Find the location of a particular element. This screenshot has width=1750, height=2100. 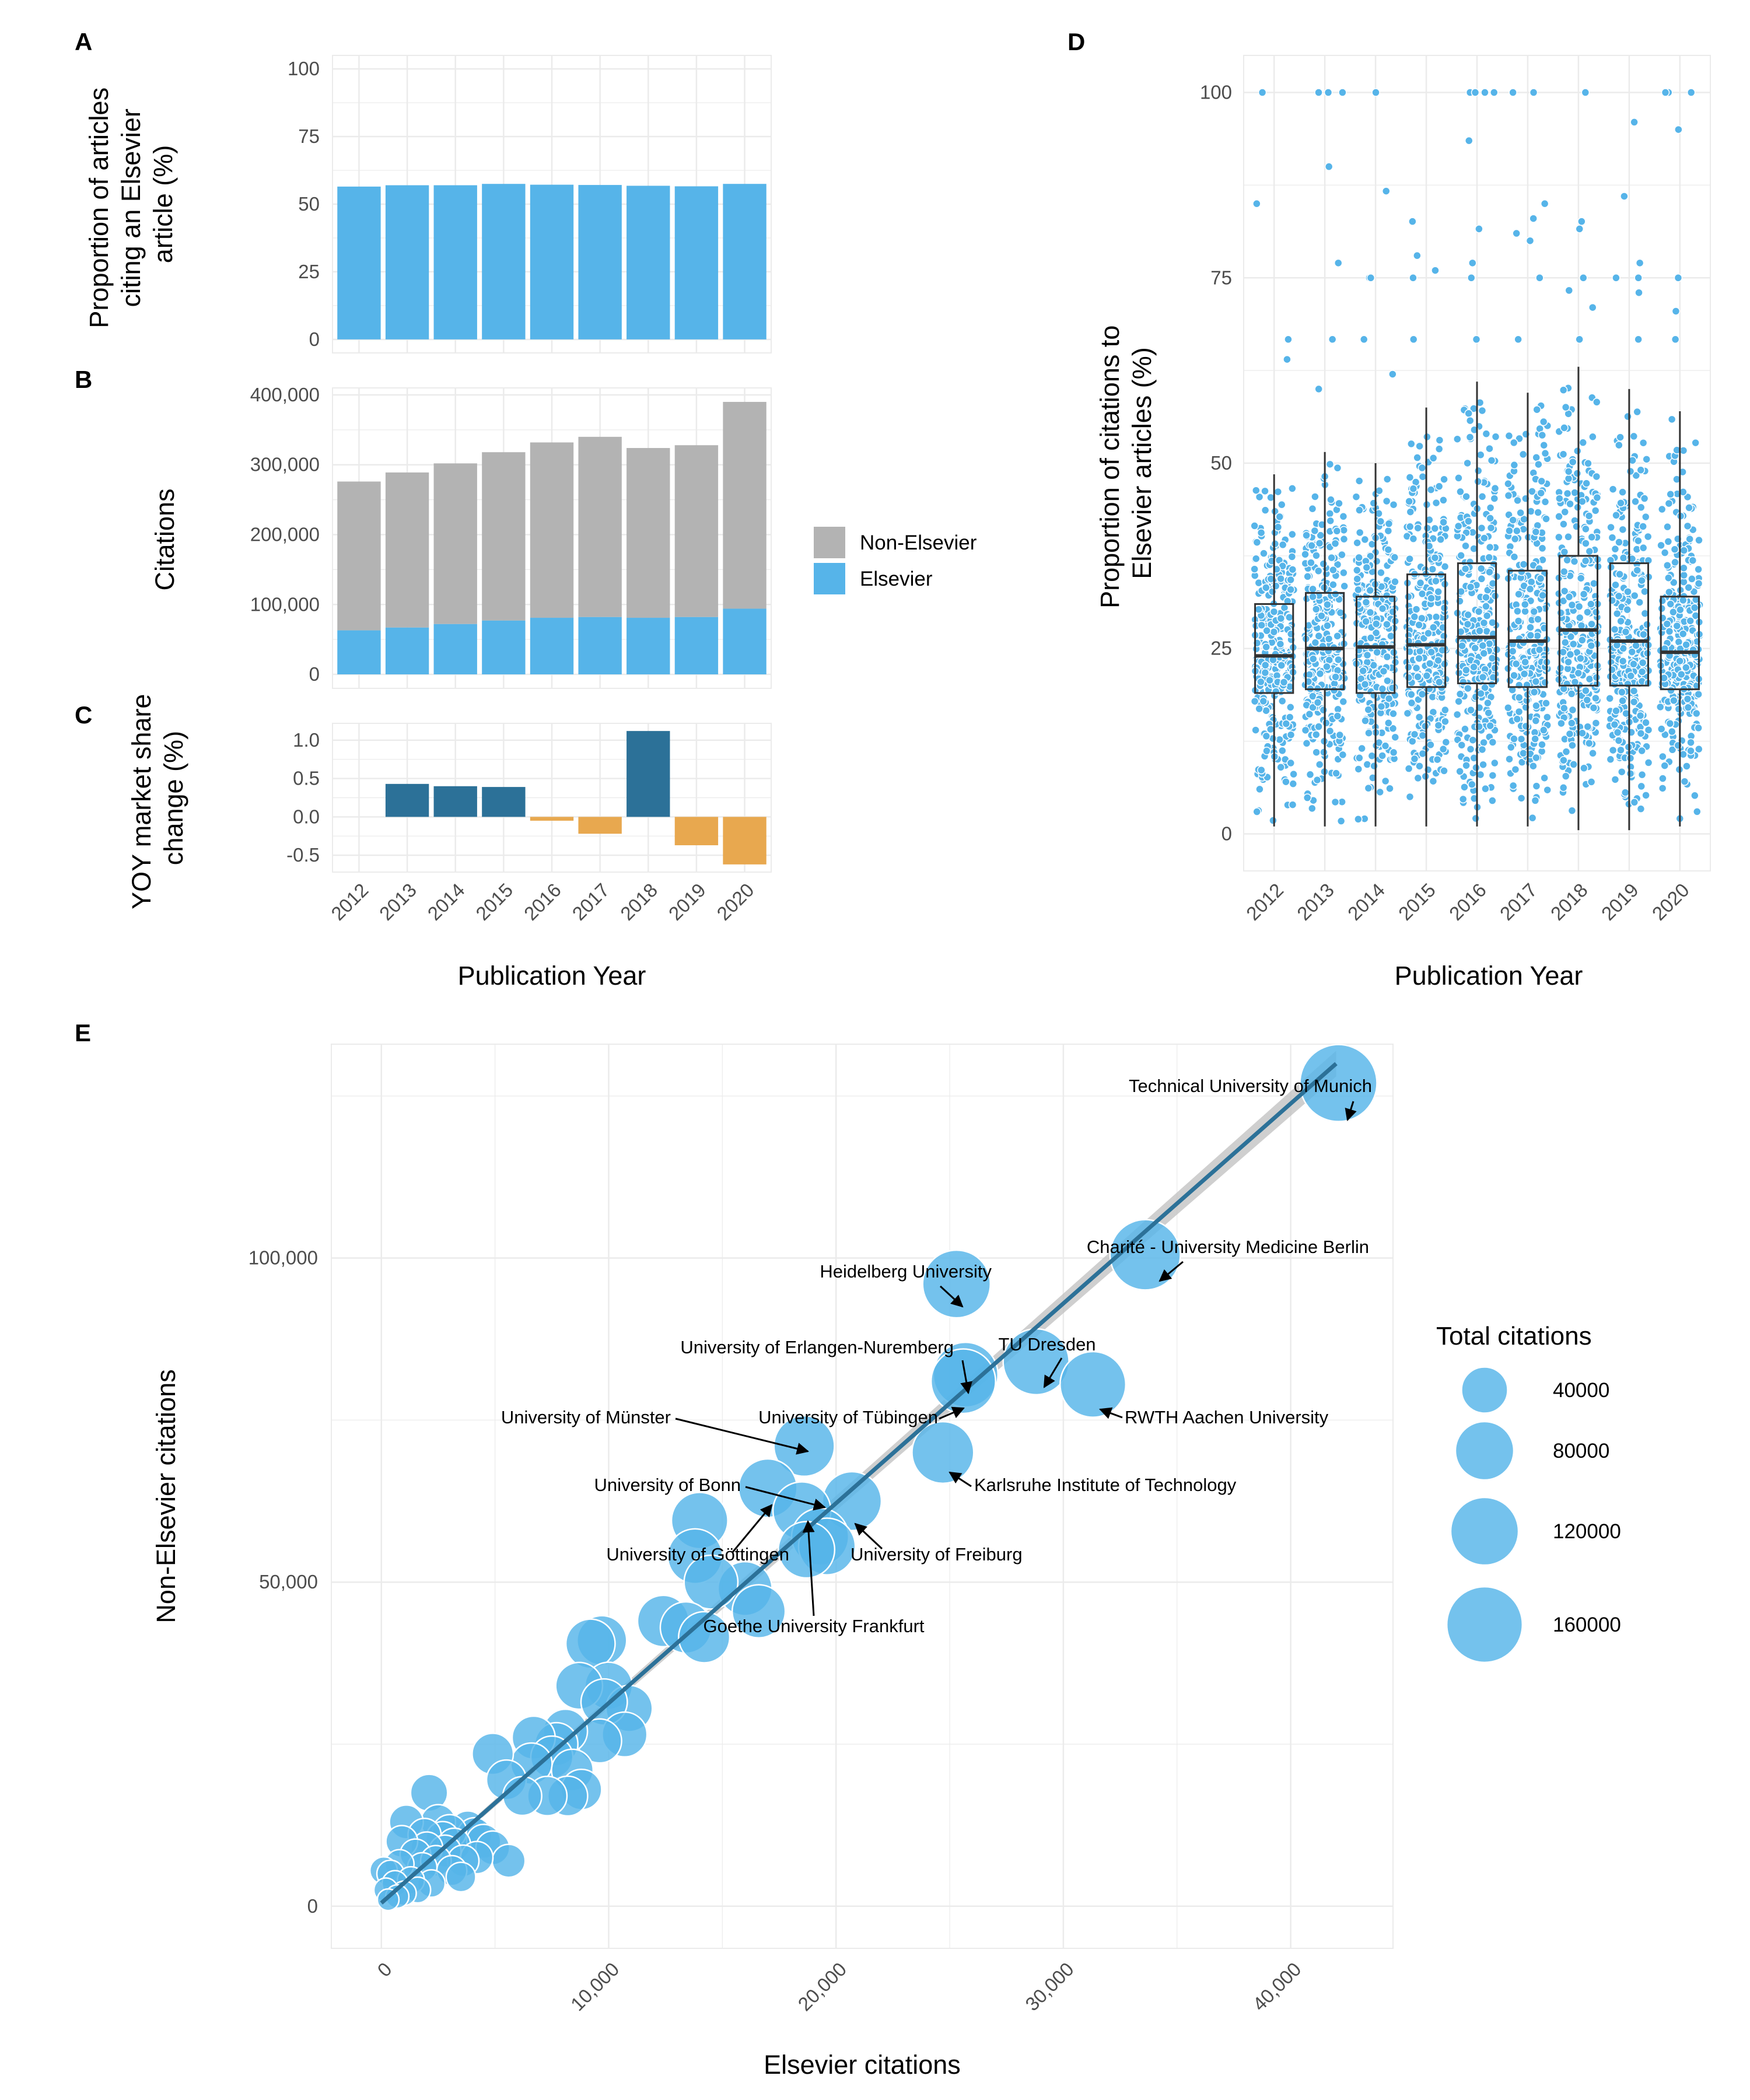

panel-letter-c: C is located at coordinates (83, 715).